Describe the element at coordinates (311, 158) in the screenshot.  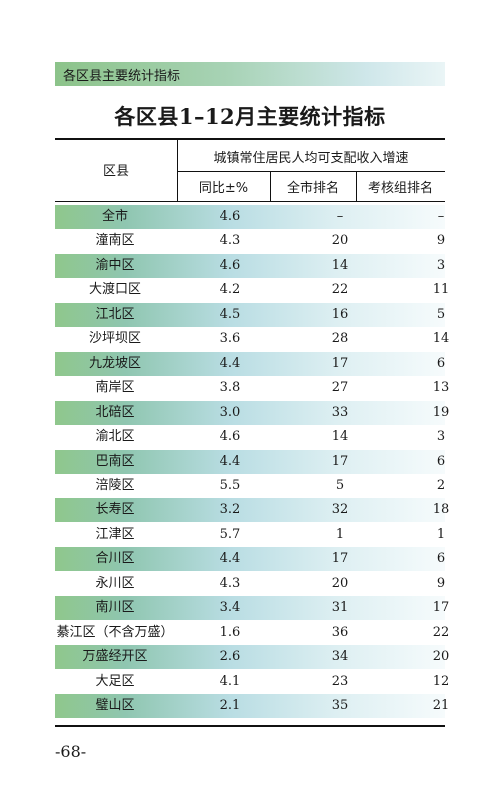
I see `column-group-header: 城镇常住居民人均可支配收入增速` at that location.